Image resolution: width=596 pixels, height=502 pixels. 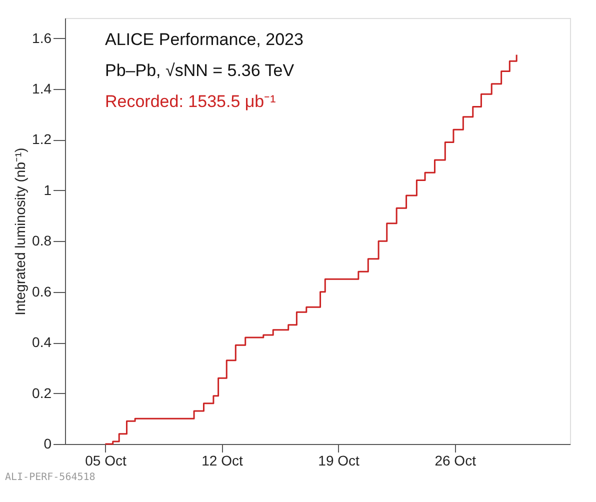 I want to click on x-tick-label: 12 Oct, so click(x=222, y=460).